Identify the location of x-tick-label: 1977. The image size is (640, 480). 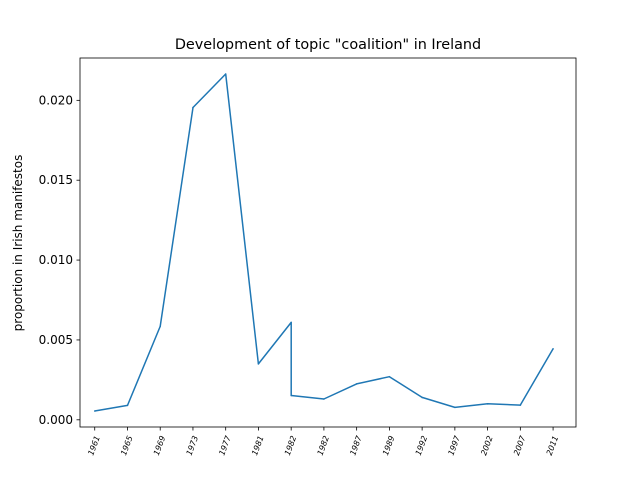
(225, 445).